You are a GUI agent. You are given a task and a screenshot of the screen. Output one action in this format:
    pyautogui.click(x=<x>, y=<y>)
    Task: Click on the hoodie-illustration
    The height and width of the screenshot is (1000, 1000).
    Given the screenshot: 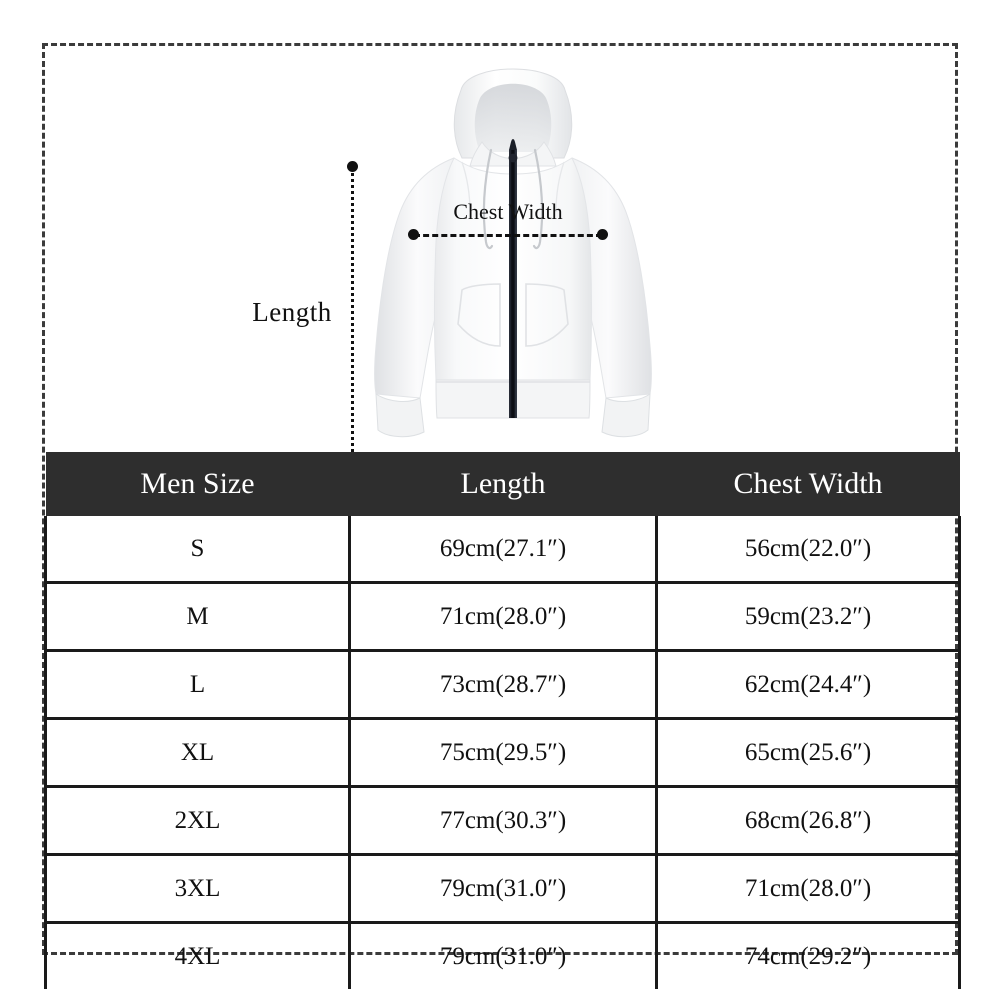 What is the action you would take?
    pyautogui.click(x=513, y=253)
    